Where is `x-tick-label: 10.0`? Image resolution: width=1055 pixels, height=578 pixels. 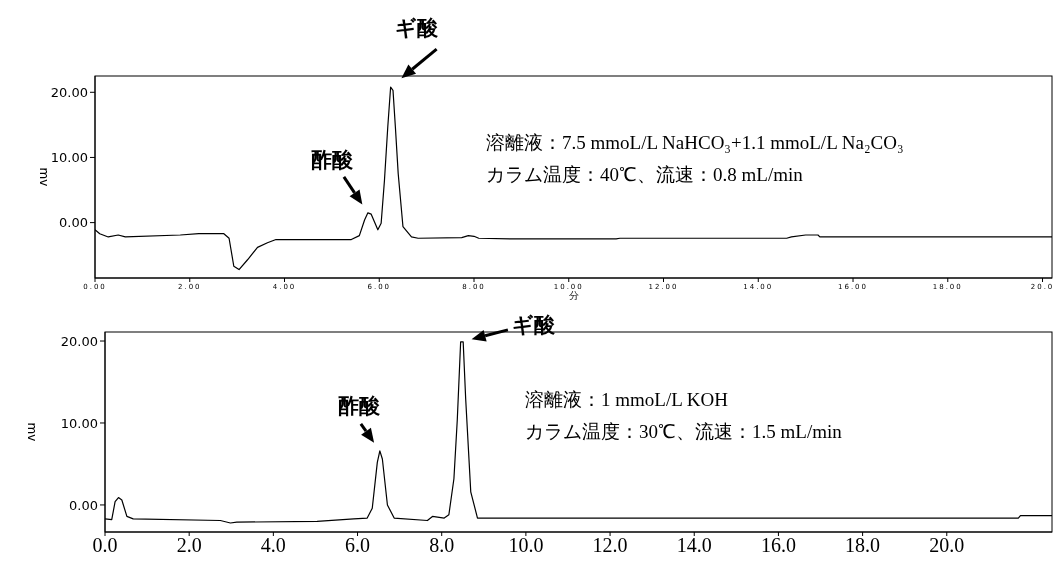
x-tick-label: 10.0 is located at coordinates (526, 545).